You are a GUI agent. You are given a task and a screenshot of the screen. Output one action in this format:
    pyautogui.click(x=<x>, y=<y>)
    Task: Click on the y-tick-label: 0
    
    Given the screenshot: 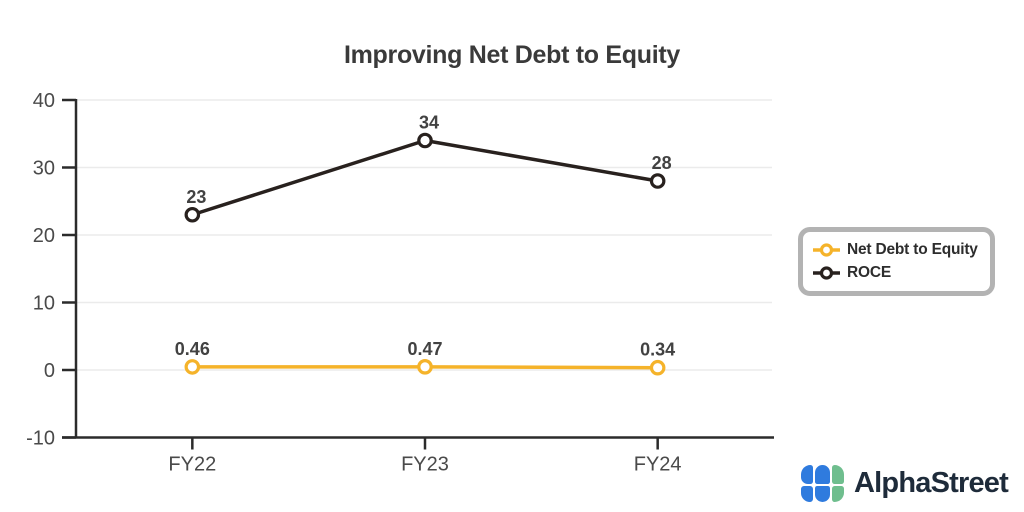 What is the action you would take?
    pyautogui.click(x=49, y=371)
    